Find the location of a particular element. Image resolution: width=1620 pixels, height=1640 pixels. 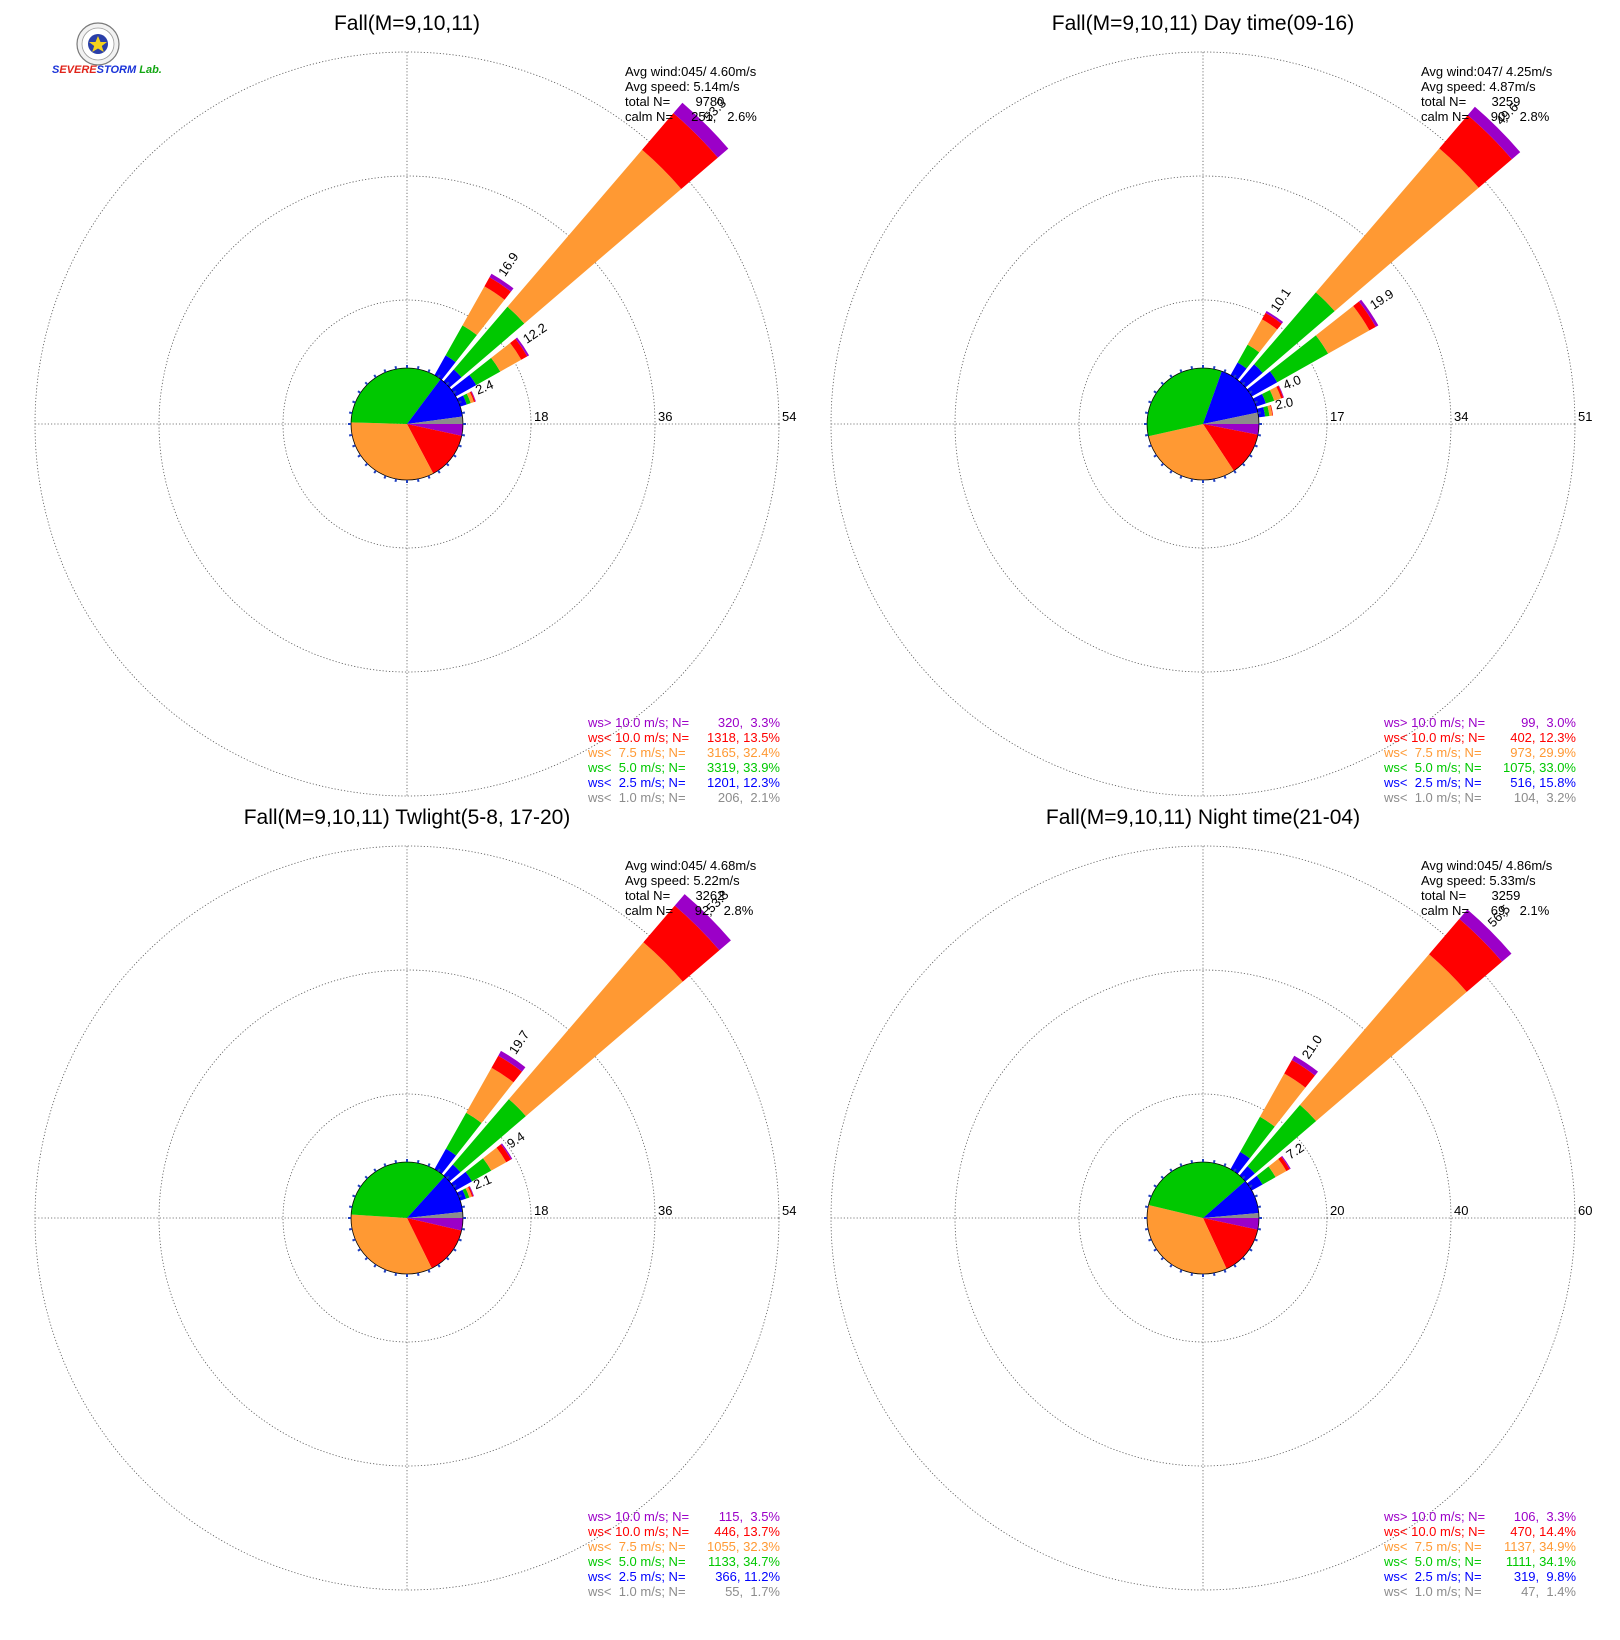

stats-avg-wind: Avg wind:047/ 4.25m/s is located at coordinates (1487, 71).